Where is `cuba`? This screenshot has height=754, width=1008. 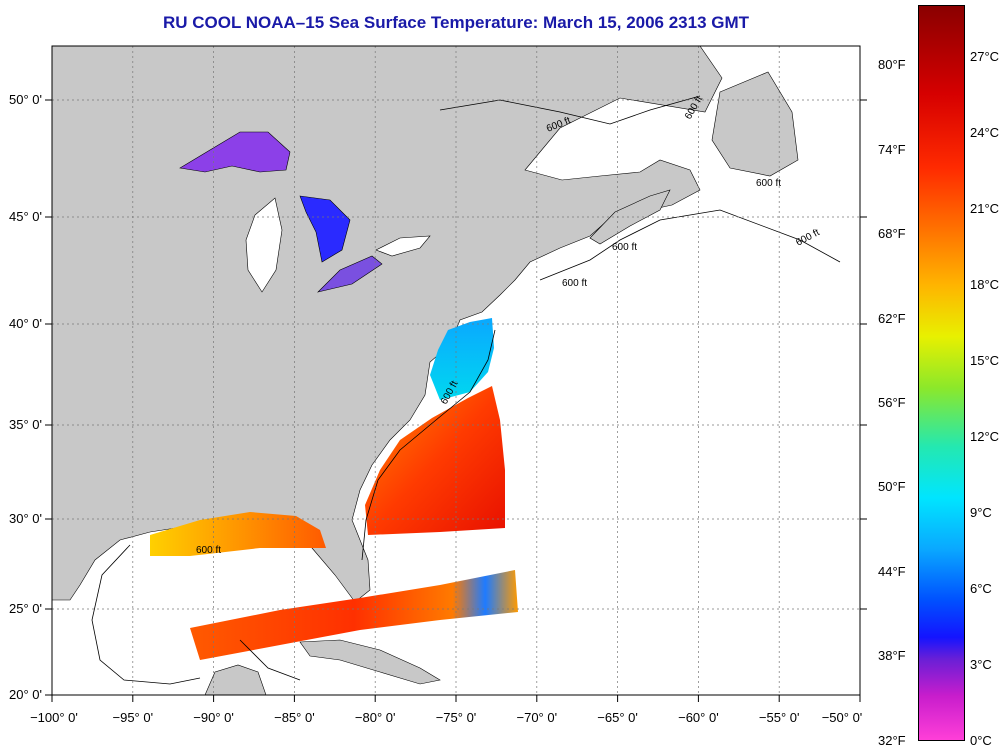
cuba is located at coordinates (370, 662).